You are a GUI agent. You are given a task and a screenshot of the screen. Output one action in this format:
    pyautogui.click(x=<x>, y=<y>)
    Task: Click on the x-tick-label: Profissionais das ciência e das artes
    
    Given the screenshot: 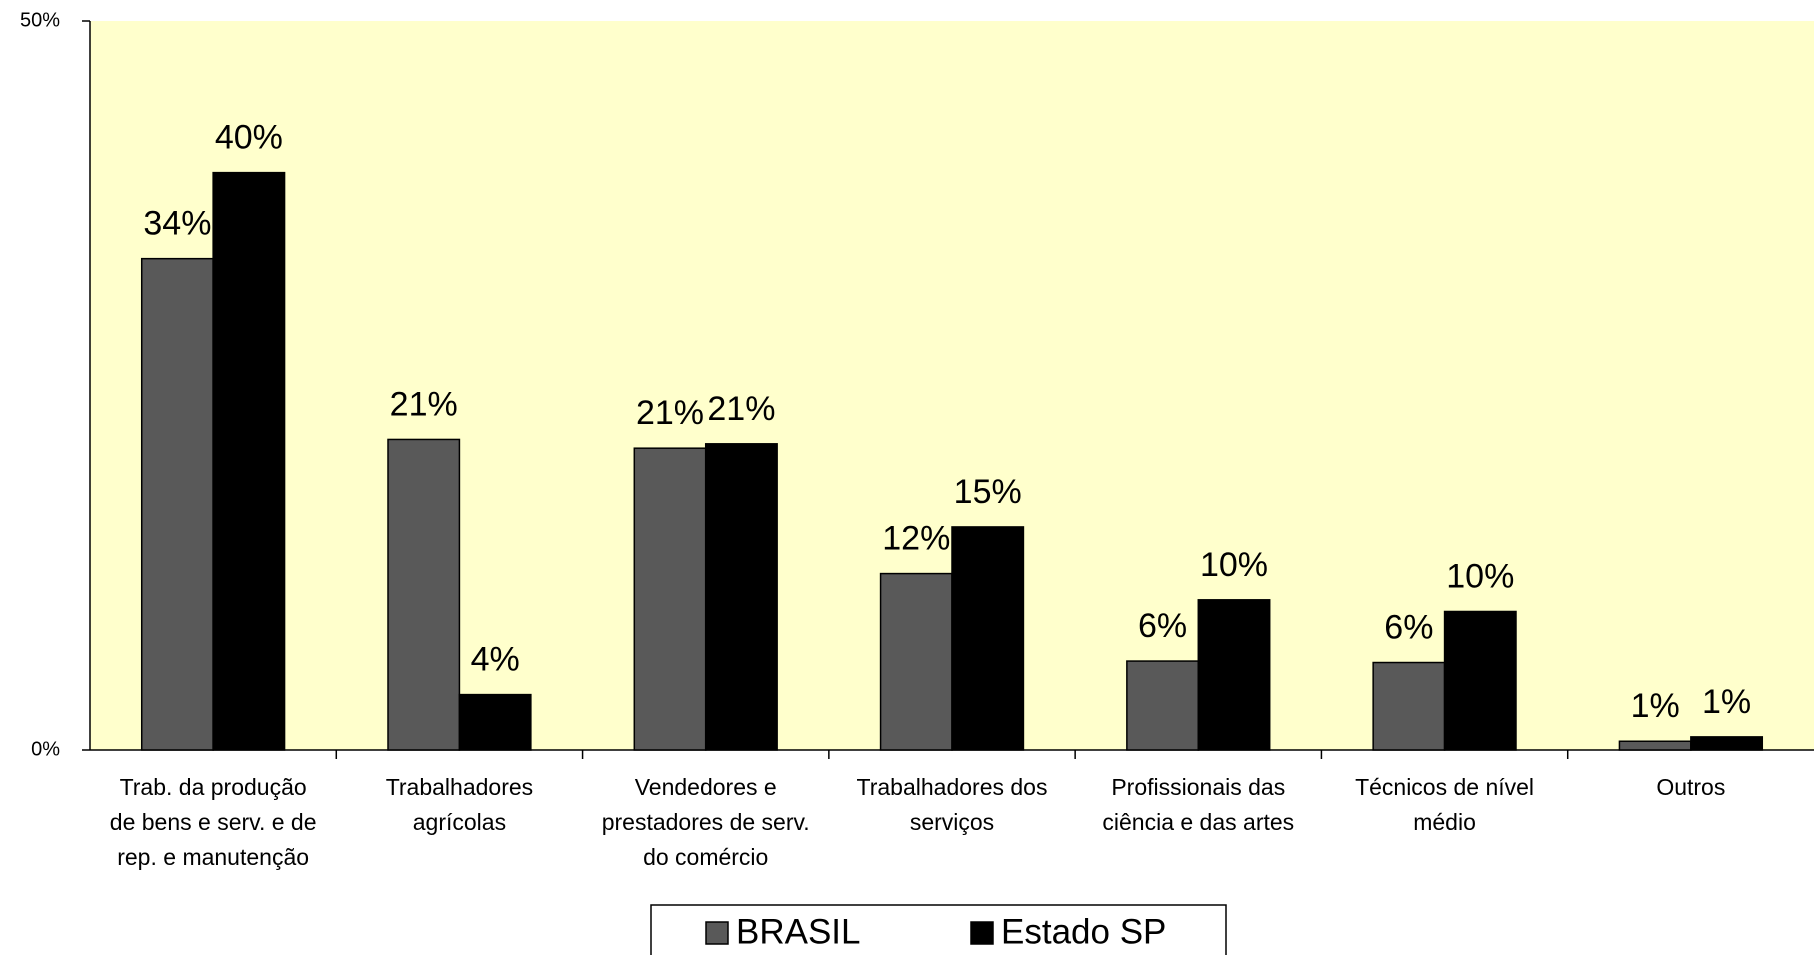 What is the action you would take?
    pyautogui.click(x=1198, y=804)
    